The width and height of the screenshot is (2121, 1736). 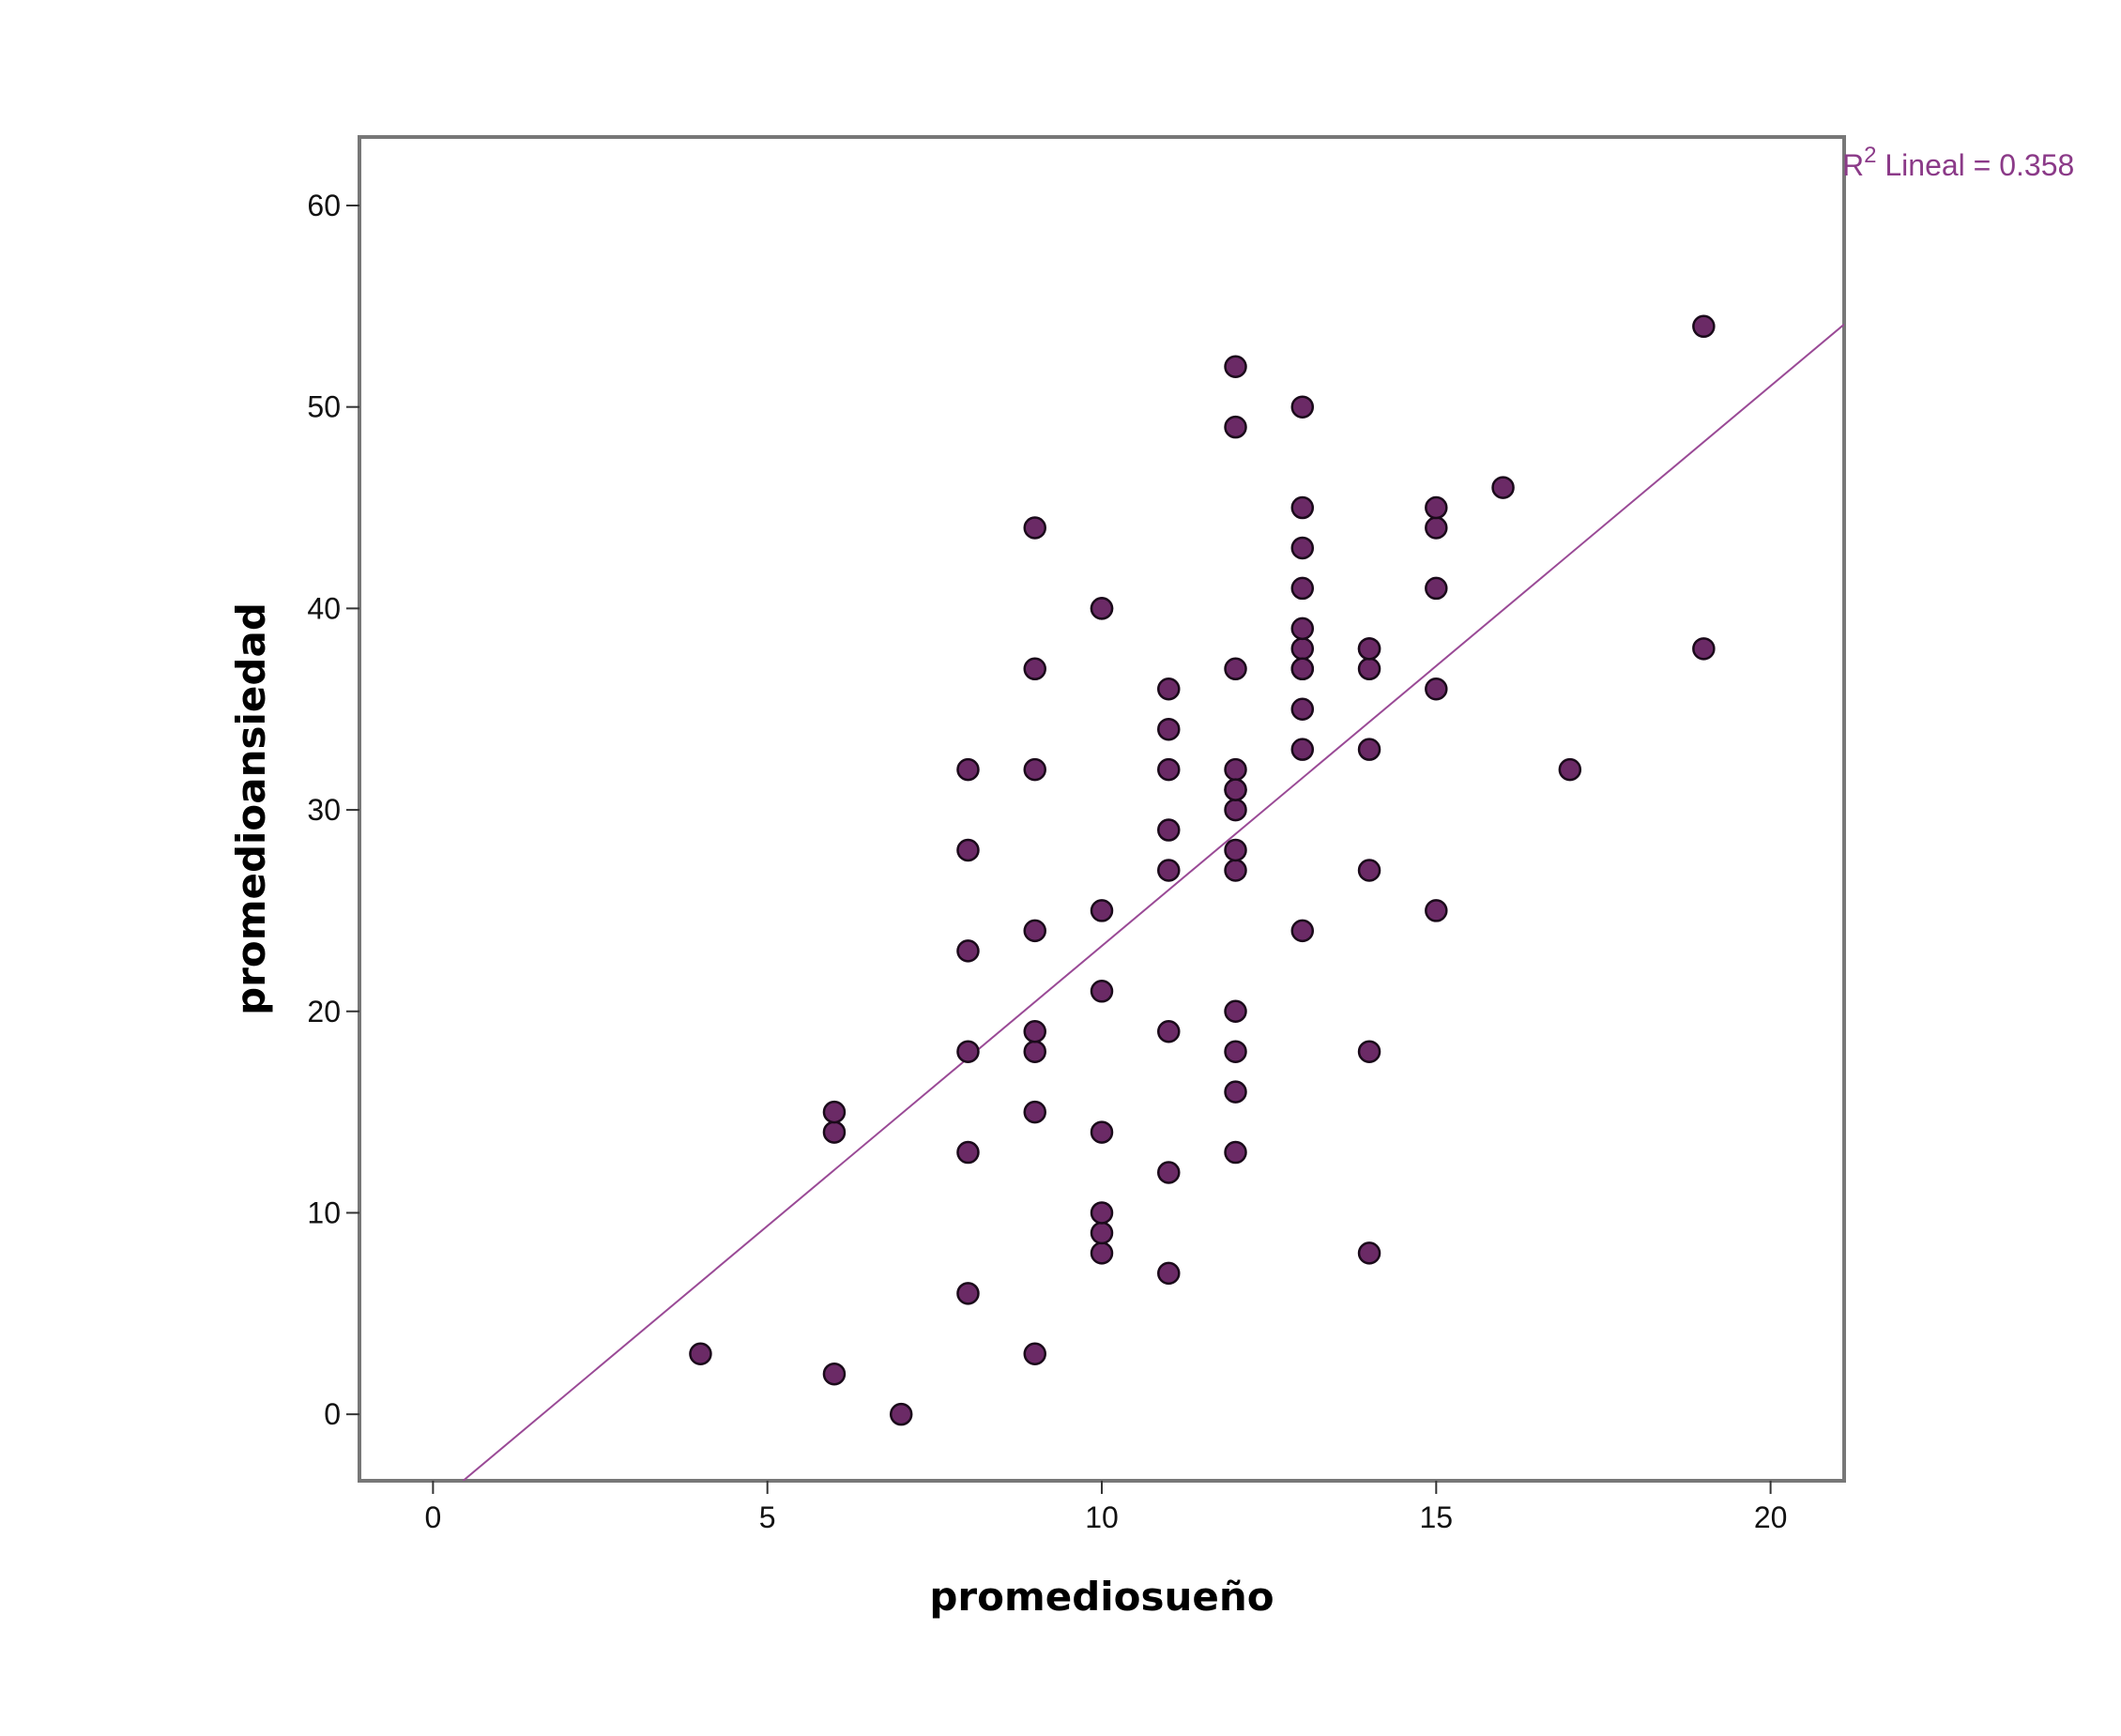 What do you see at coordinates (1958, 162) in the screenshot?
I see `fit-label: R2 Lineal = 0.358` at bounding box center [1958, 162].